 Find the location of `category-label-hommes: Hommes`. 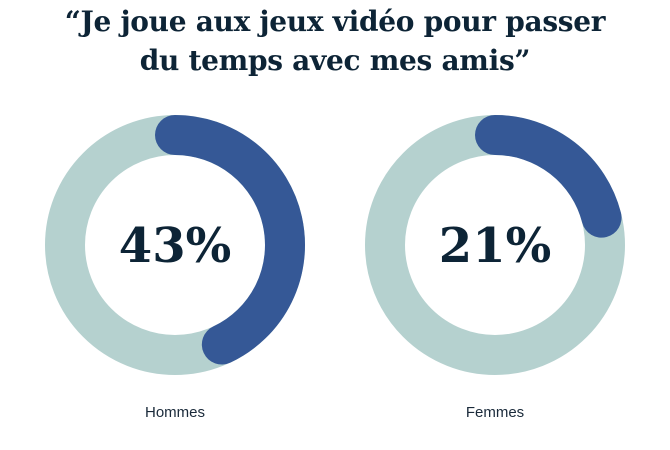

category-label-hommes: Hommes is located at coordinates (174, 412).